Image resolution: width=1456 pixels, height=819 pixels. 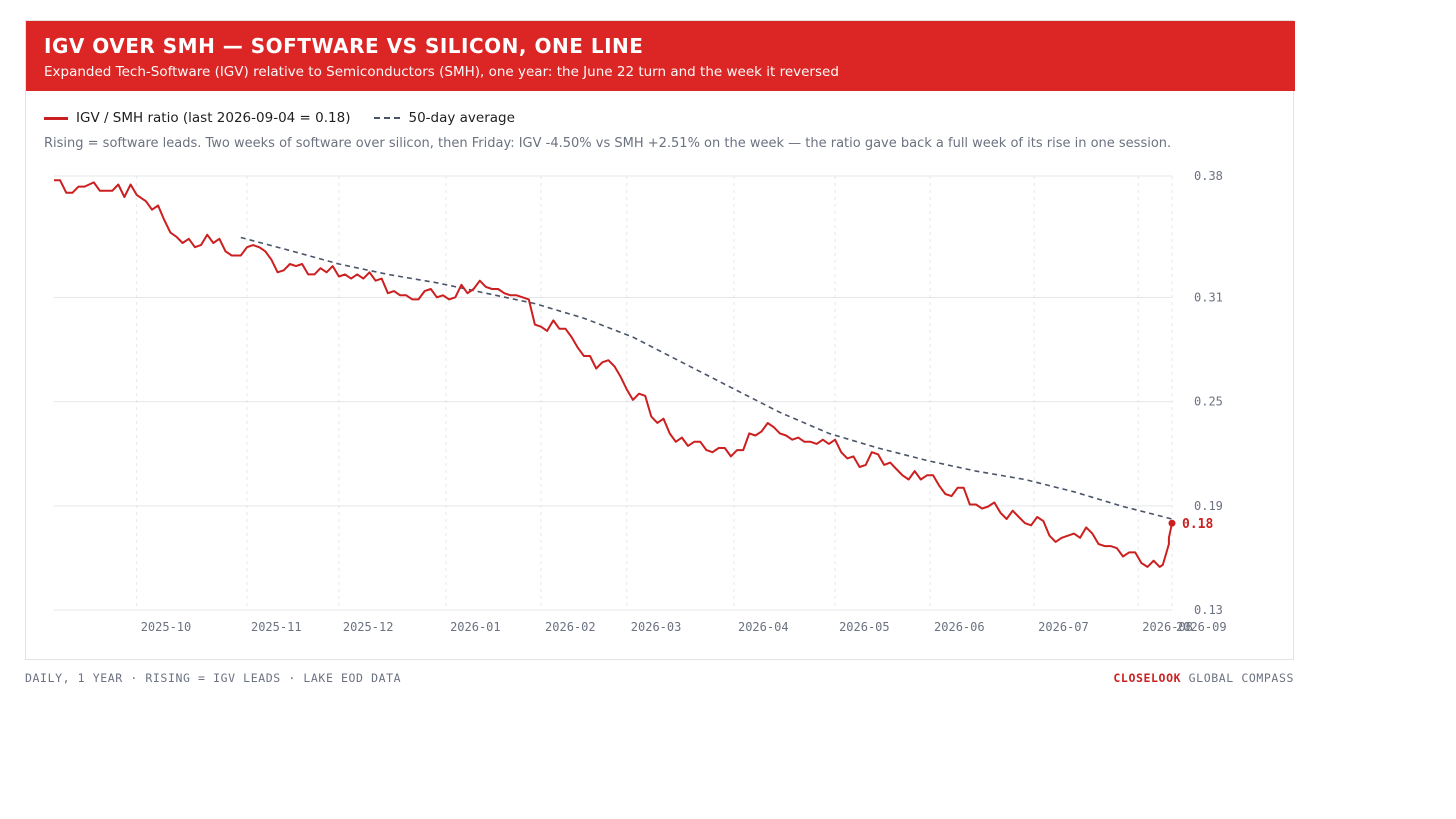 What do you see at coordinates (368, 627) in the screenshot?
I see `x-tick-label: 2025-12` at bounding box center [368, 627].